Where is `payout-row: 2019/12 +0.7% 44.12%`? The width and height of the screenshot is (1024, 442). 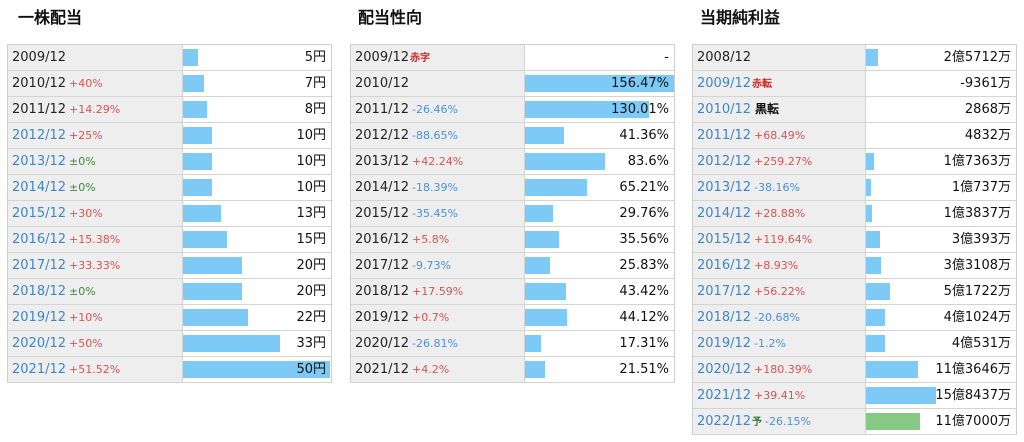
payout-row: 2019/12 +0.7% 44.12% is located at coordinates (512, 318).